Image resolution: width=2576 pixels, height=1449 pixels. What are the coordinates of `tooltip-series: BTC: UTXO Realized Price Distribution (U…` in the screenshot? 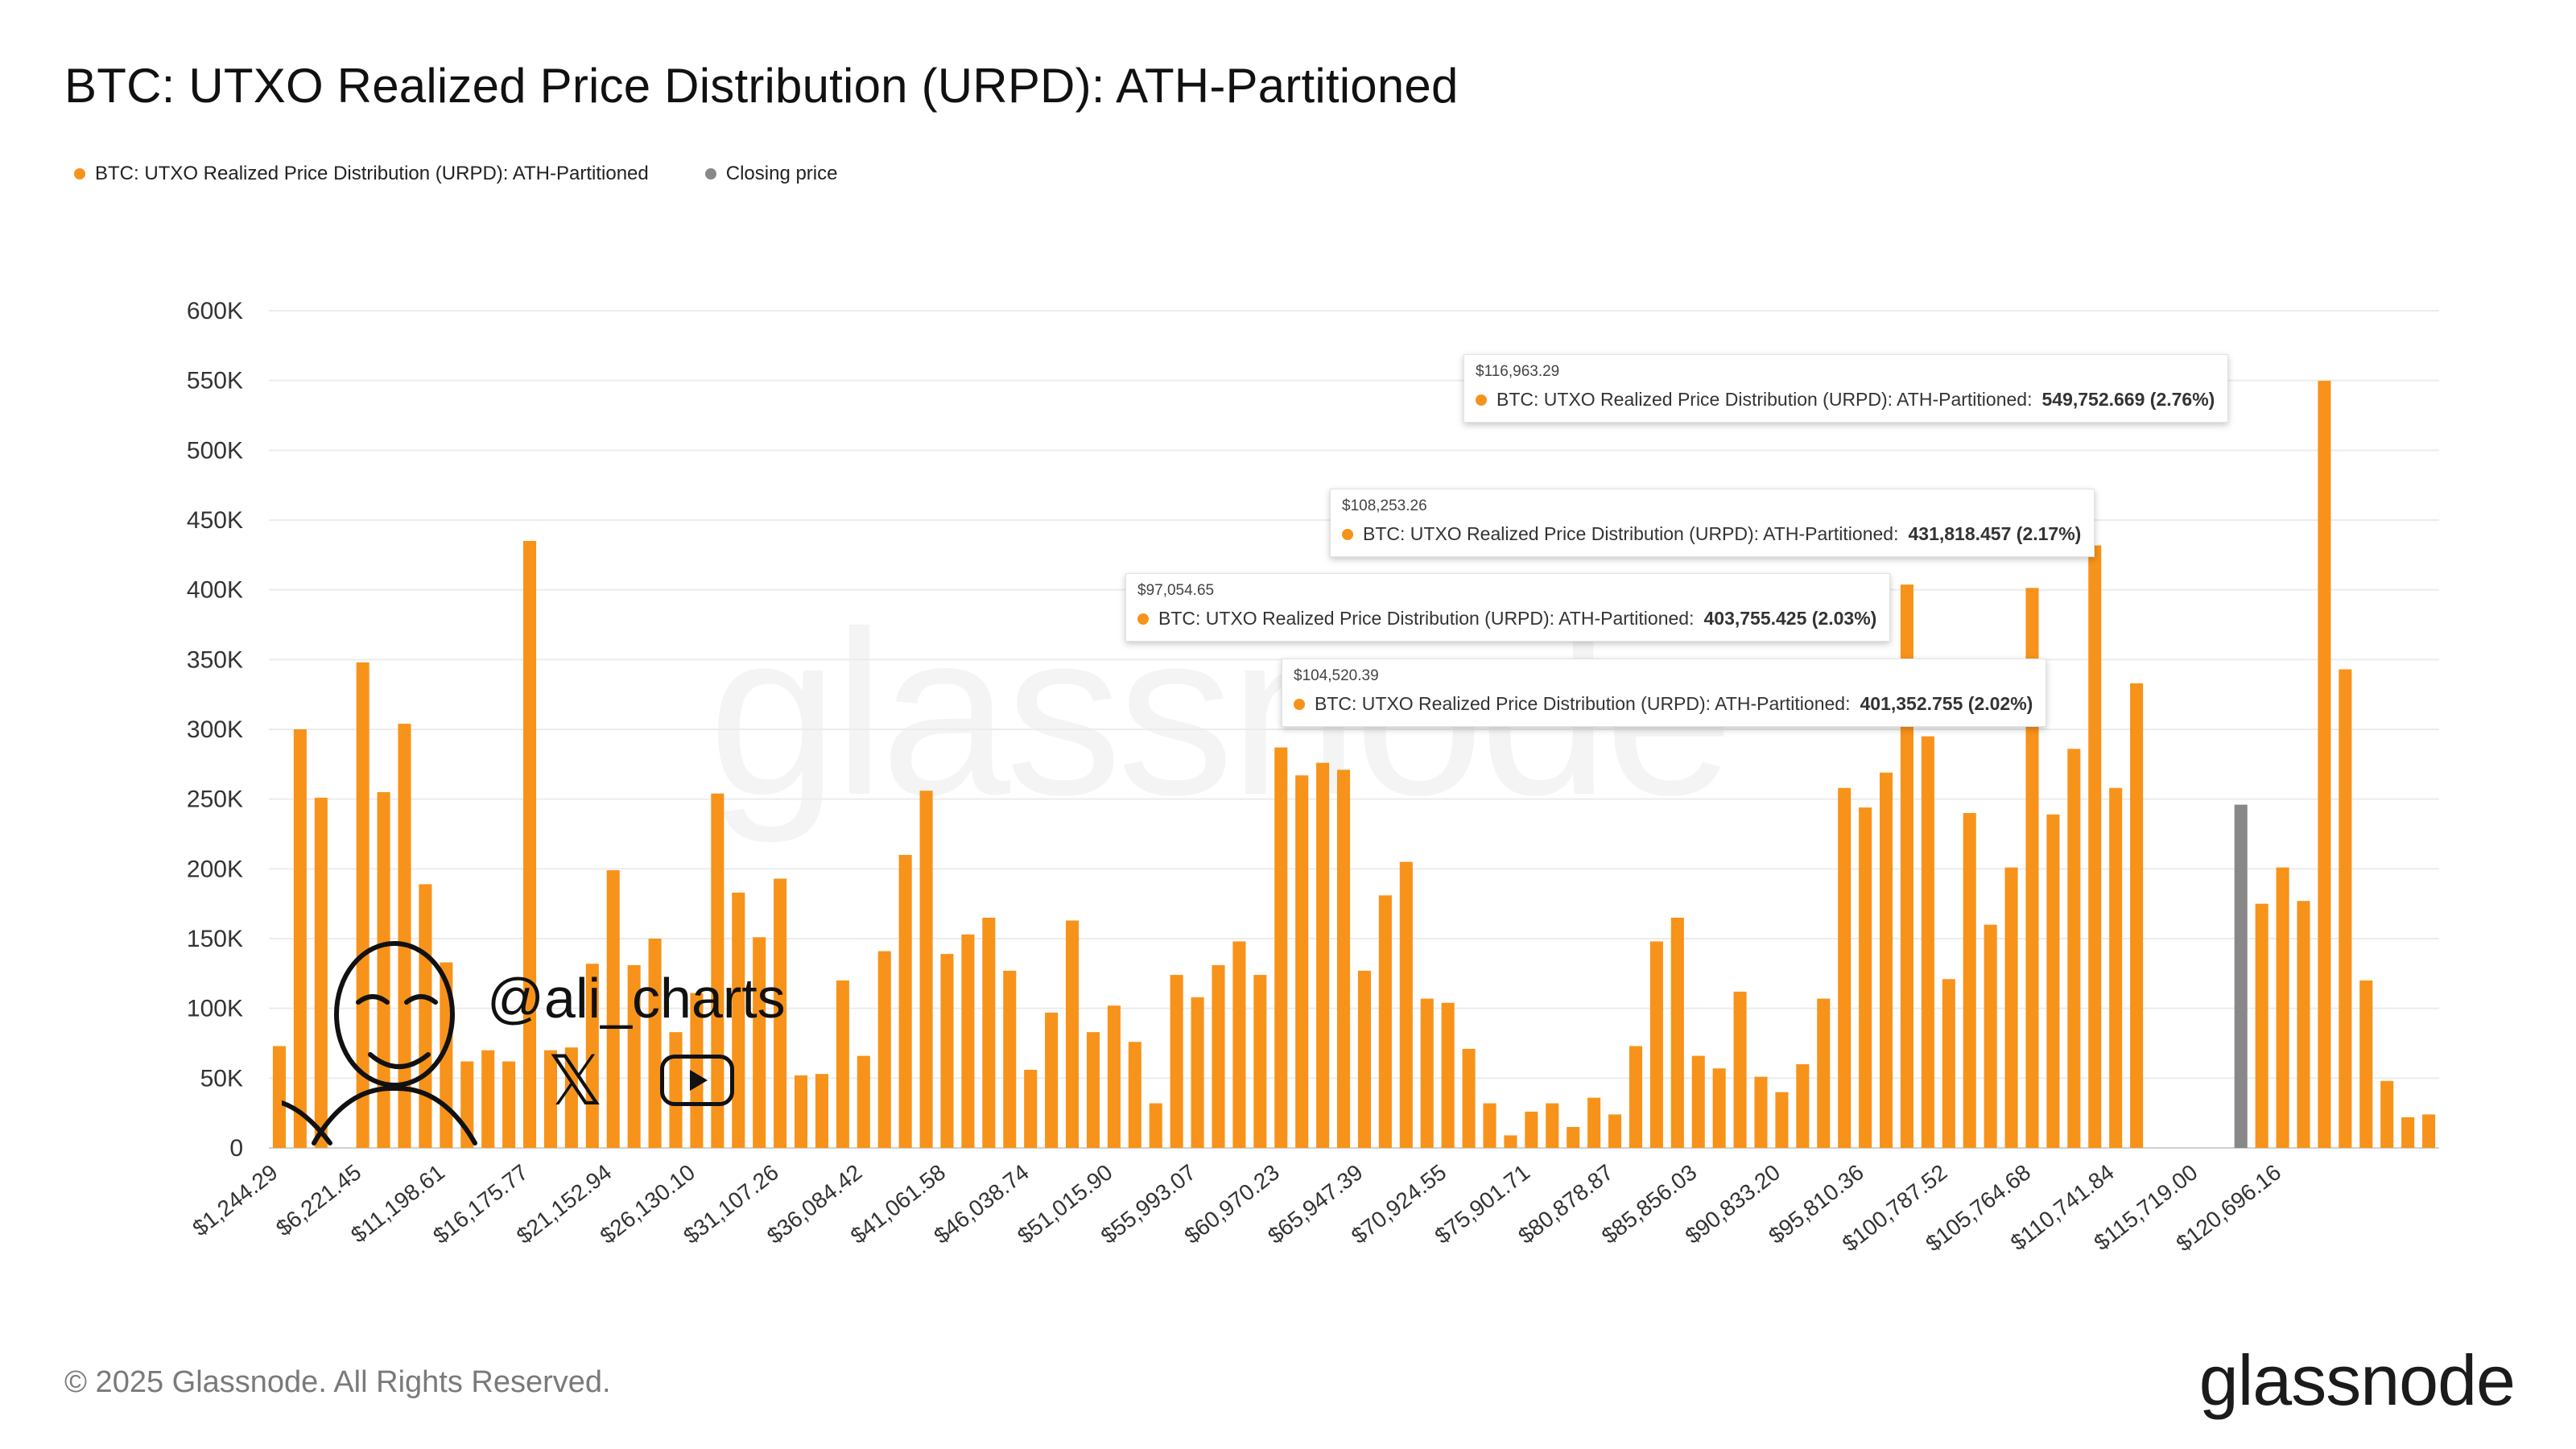 It's located at (1426, 618).